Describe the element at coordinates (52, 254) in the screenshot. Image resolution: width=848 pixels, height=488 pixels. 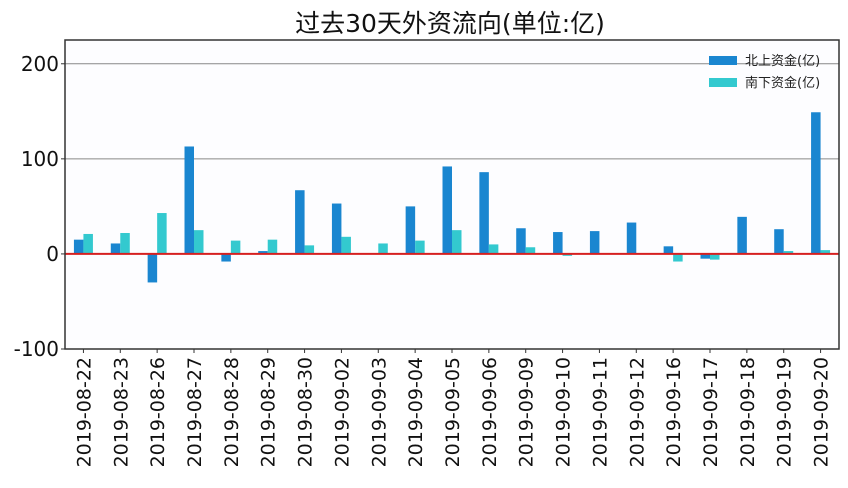
I see `y-tick-label: 0` at that location.